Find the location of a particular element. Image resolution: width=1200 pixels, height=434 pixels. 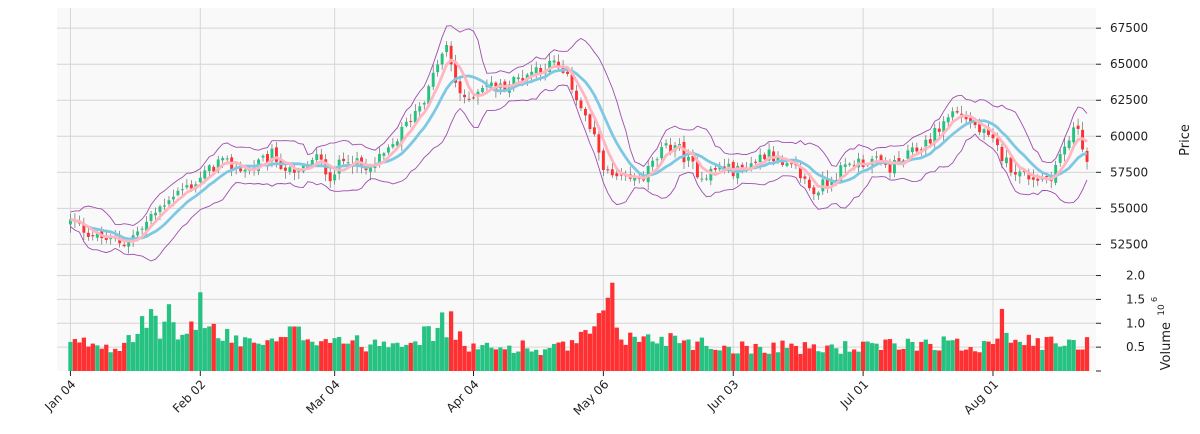

volume-label-text: Volume is located at coordinates (1166, 346).